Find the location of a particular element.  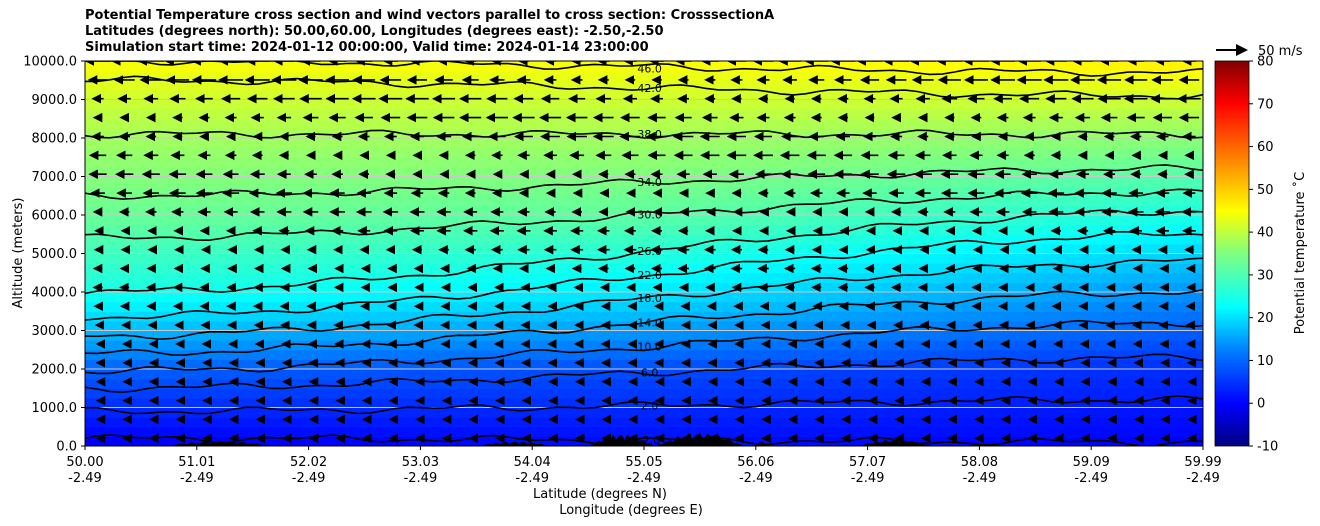

x-tick-label-lat: 54.04 is located at coordinates (532, 462).